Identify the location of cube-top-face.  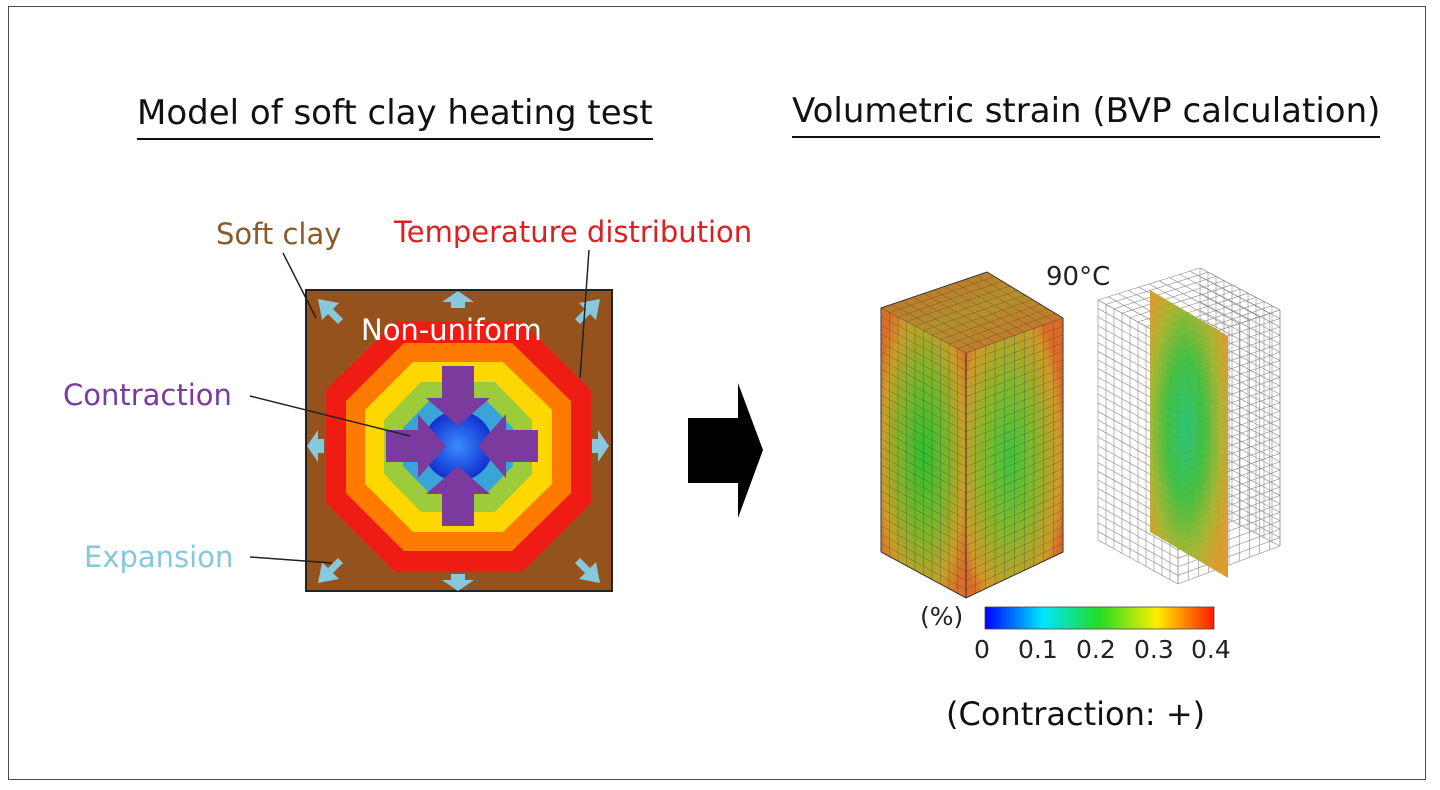
(972, 312).